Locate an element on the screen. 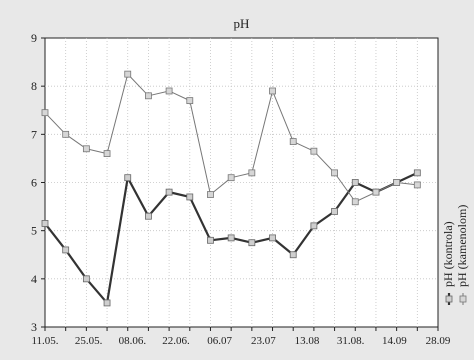 The width and height of the screenshot is (474, 360). y-tick-label: 7 is located at coordinates (34, 134).